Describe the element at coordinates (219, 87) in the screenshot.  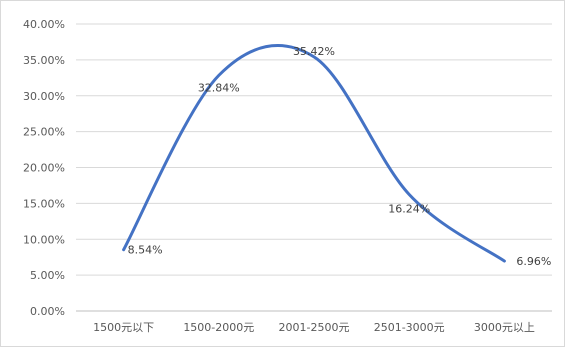
I see `data-label: 32.84%` at that location.